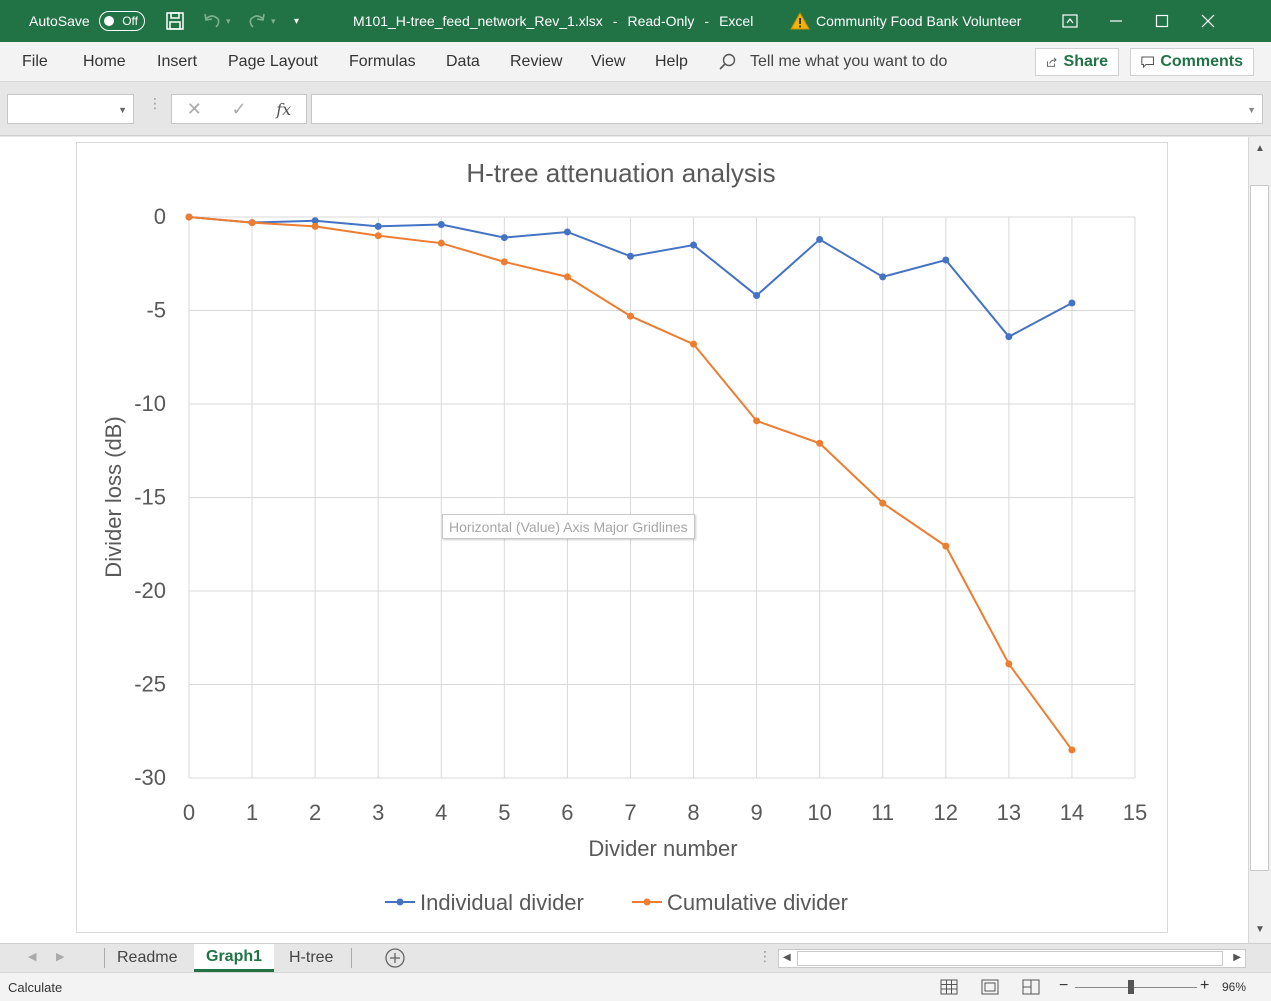 Image resolution: width=1271 pixels, height=1001 pixels. Describe the element at coordinates (787, 957) in the screenshot. I see `scroll-left-icon: ◀` at that location.